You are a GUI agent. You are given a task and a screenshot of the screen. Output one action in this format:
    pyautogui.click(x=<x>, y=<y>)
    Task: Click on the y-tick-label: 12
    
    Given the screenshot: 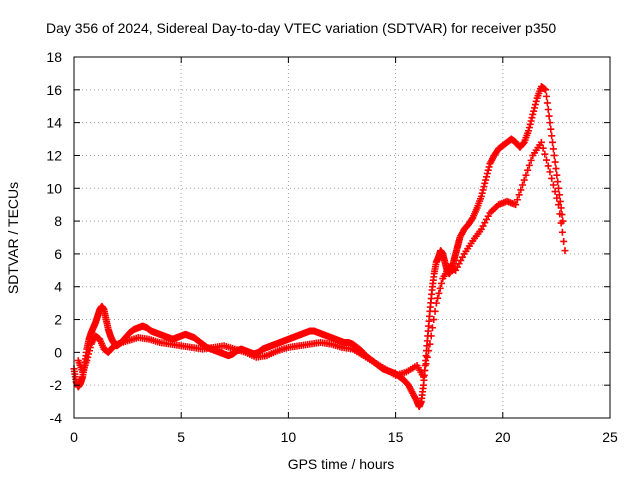 What is the action you would take?
    pyautogui.click(x=54, y=155)
    